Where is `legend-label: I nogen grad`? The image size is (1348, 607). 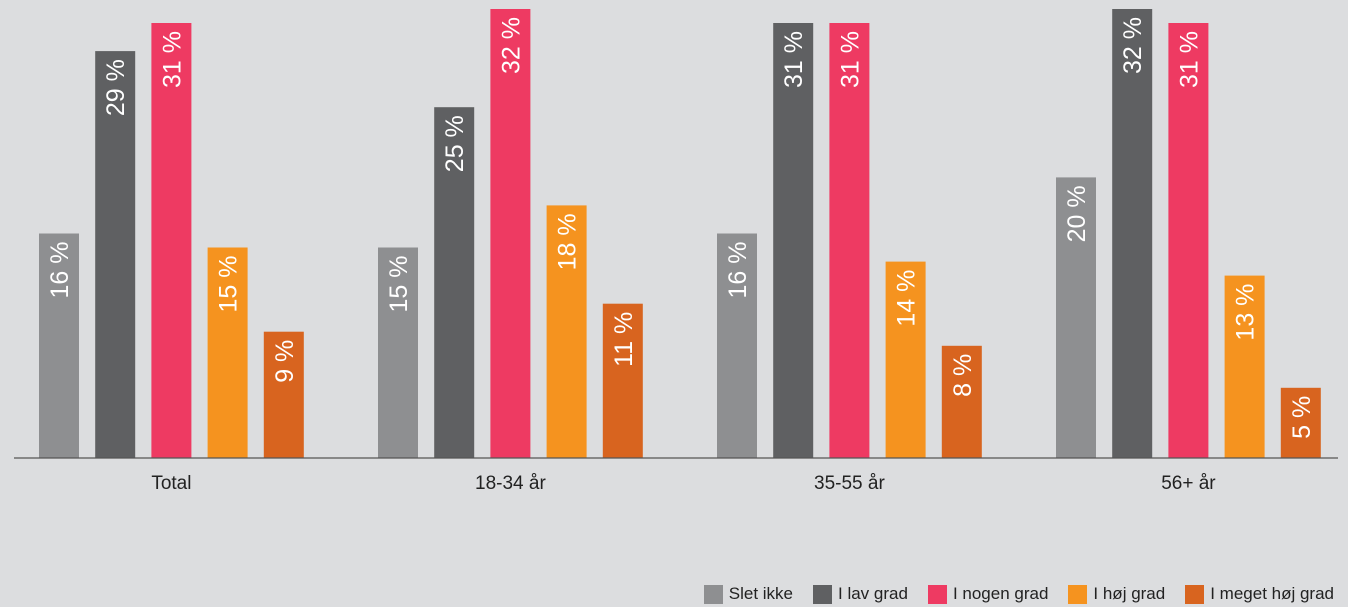
legend-label: I nogen grad is located at coordinates (1000, 593).